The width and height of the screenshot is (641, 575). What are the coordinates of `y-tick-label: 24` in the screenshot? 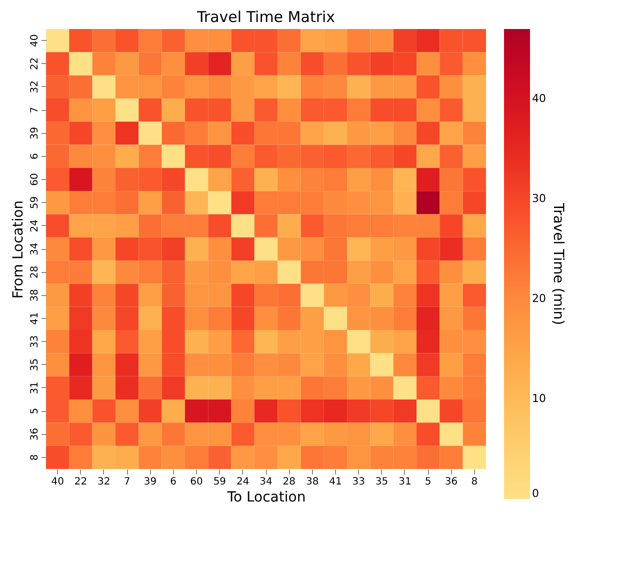 It's located at (35, 225).